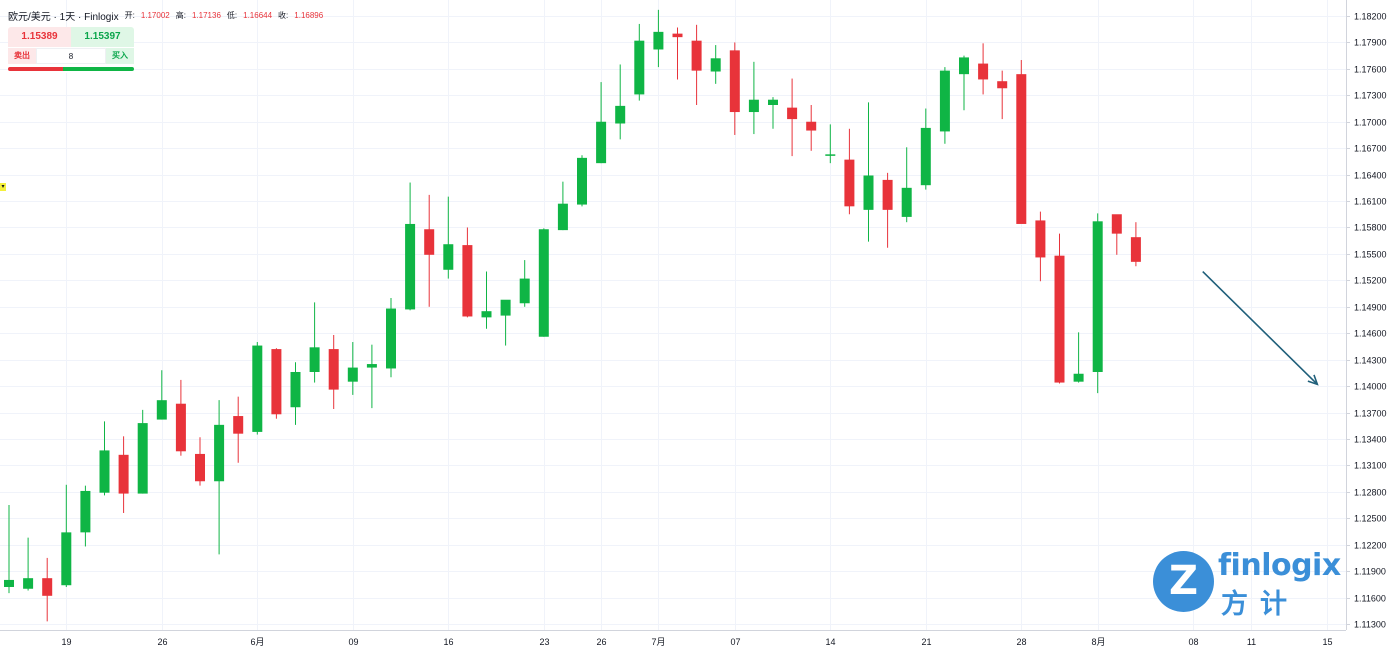 This screenshot has width=1393, height=651. Describe the element at coordinates (1279, 565) in the screenshot. I see `logo-text: finlogix` at that location.